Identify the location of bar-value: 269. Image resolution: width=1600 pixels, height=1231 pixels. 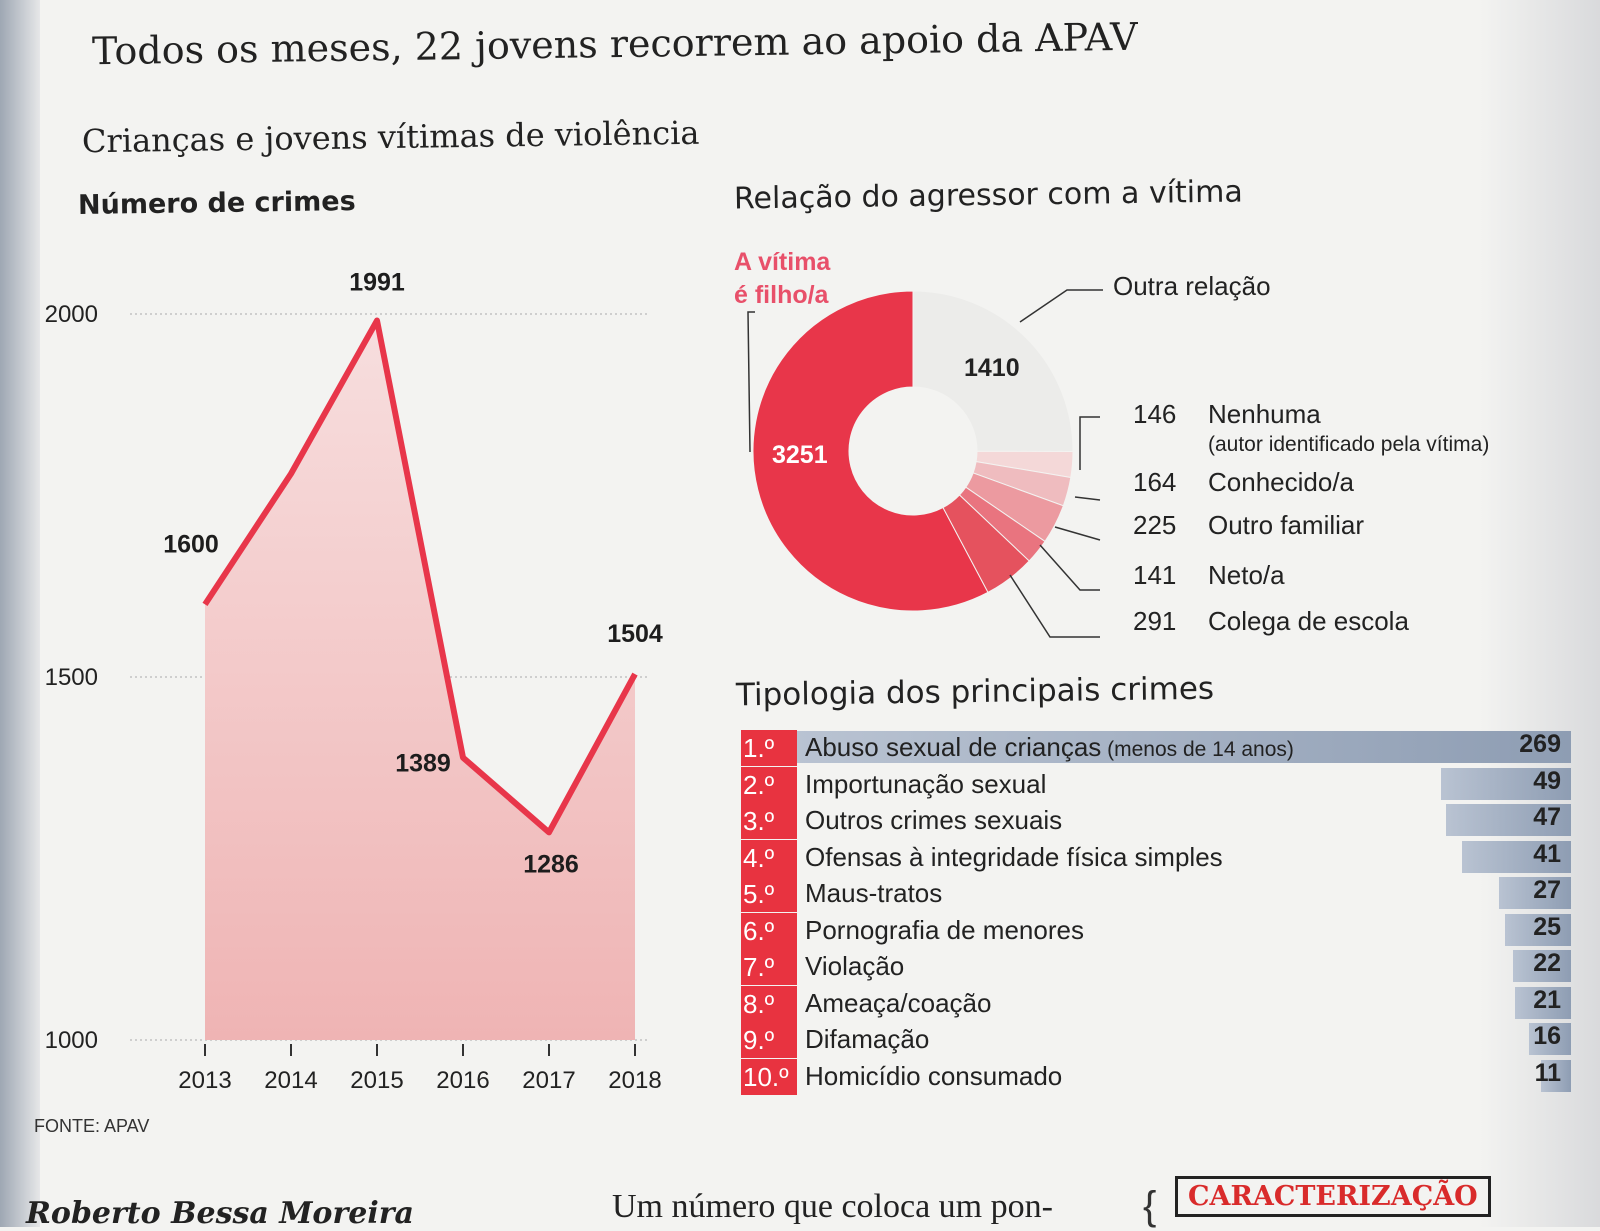
(1540, 744).